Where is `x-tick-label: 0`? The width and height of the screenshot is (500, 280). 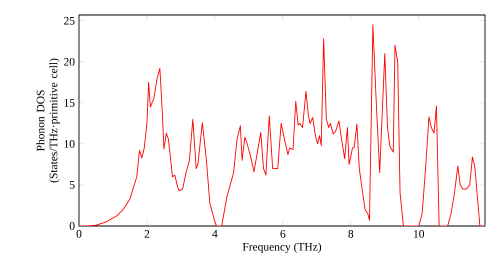
x-tick-label: 0 is located at coordinates (79, 234).